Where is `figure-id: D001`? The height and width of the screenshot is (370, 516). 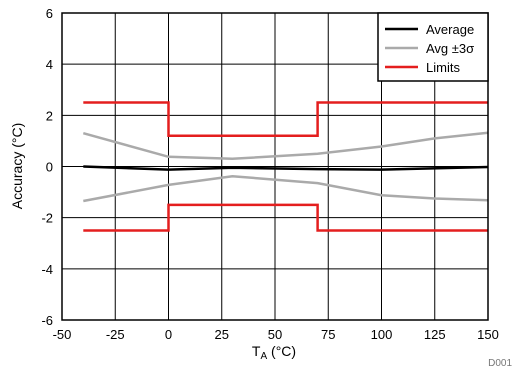 figure-id: D001 is located at coordinates (500, 363).